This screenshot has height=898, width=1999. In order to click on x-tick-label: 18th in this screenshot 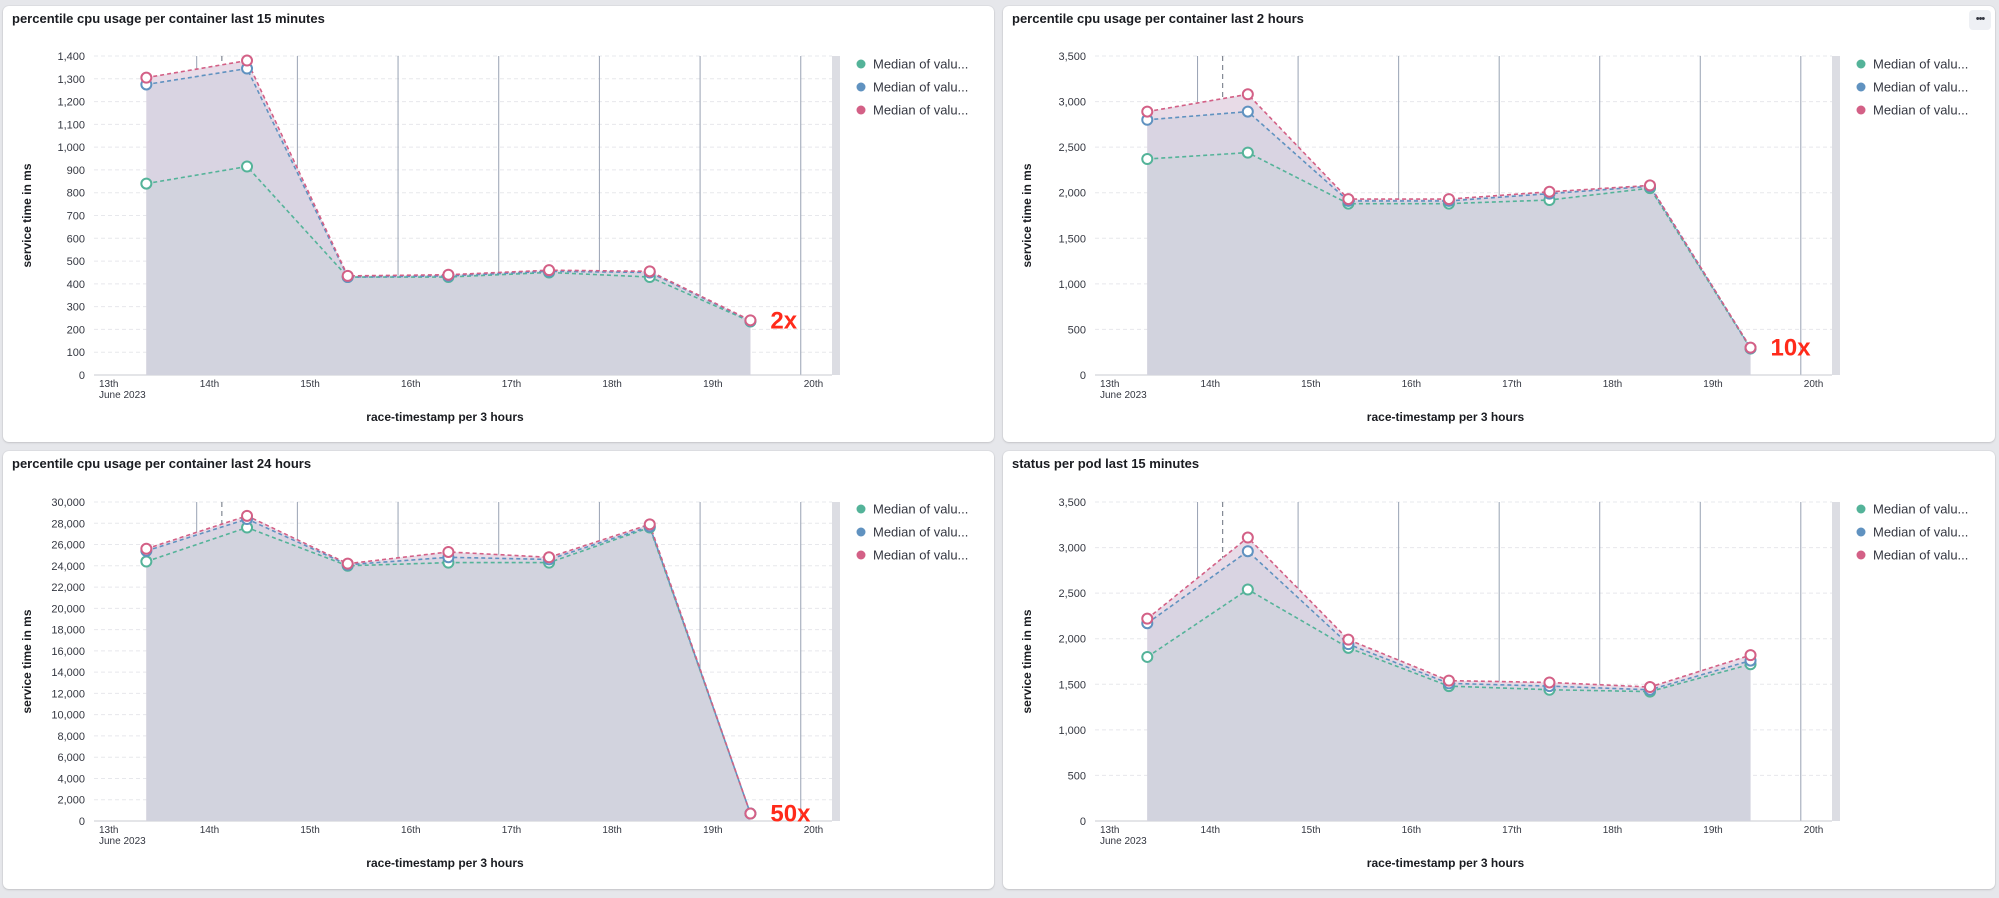, I will do `click(1612, 830)`.